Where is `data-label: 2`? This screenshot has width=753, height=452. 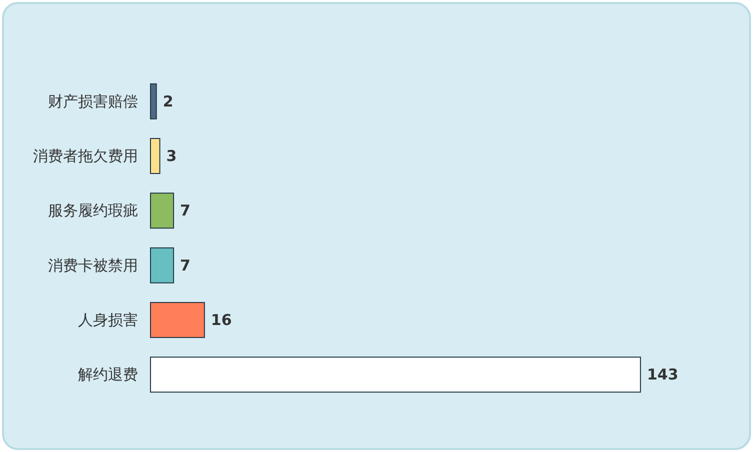 data-label: 2 is located at coordinates (168, 101).